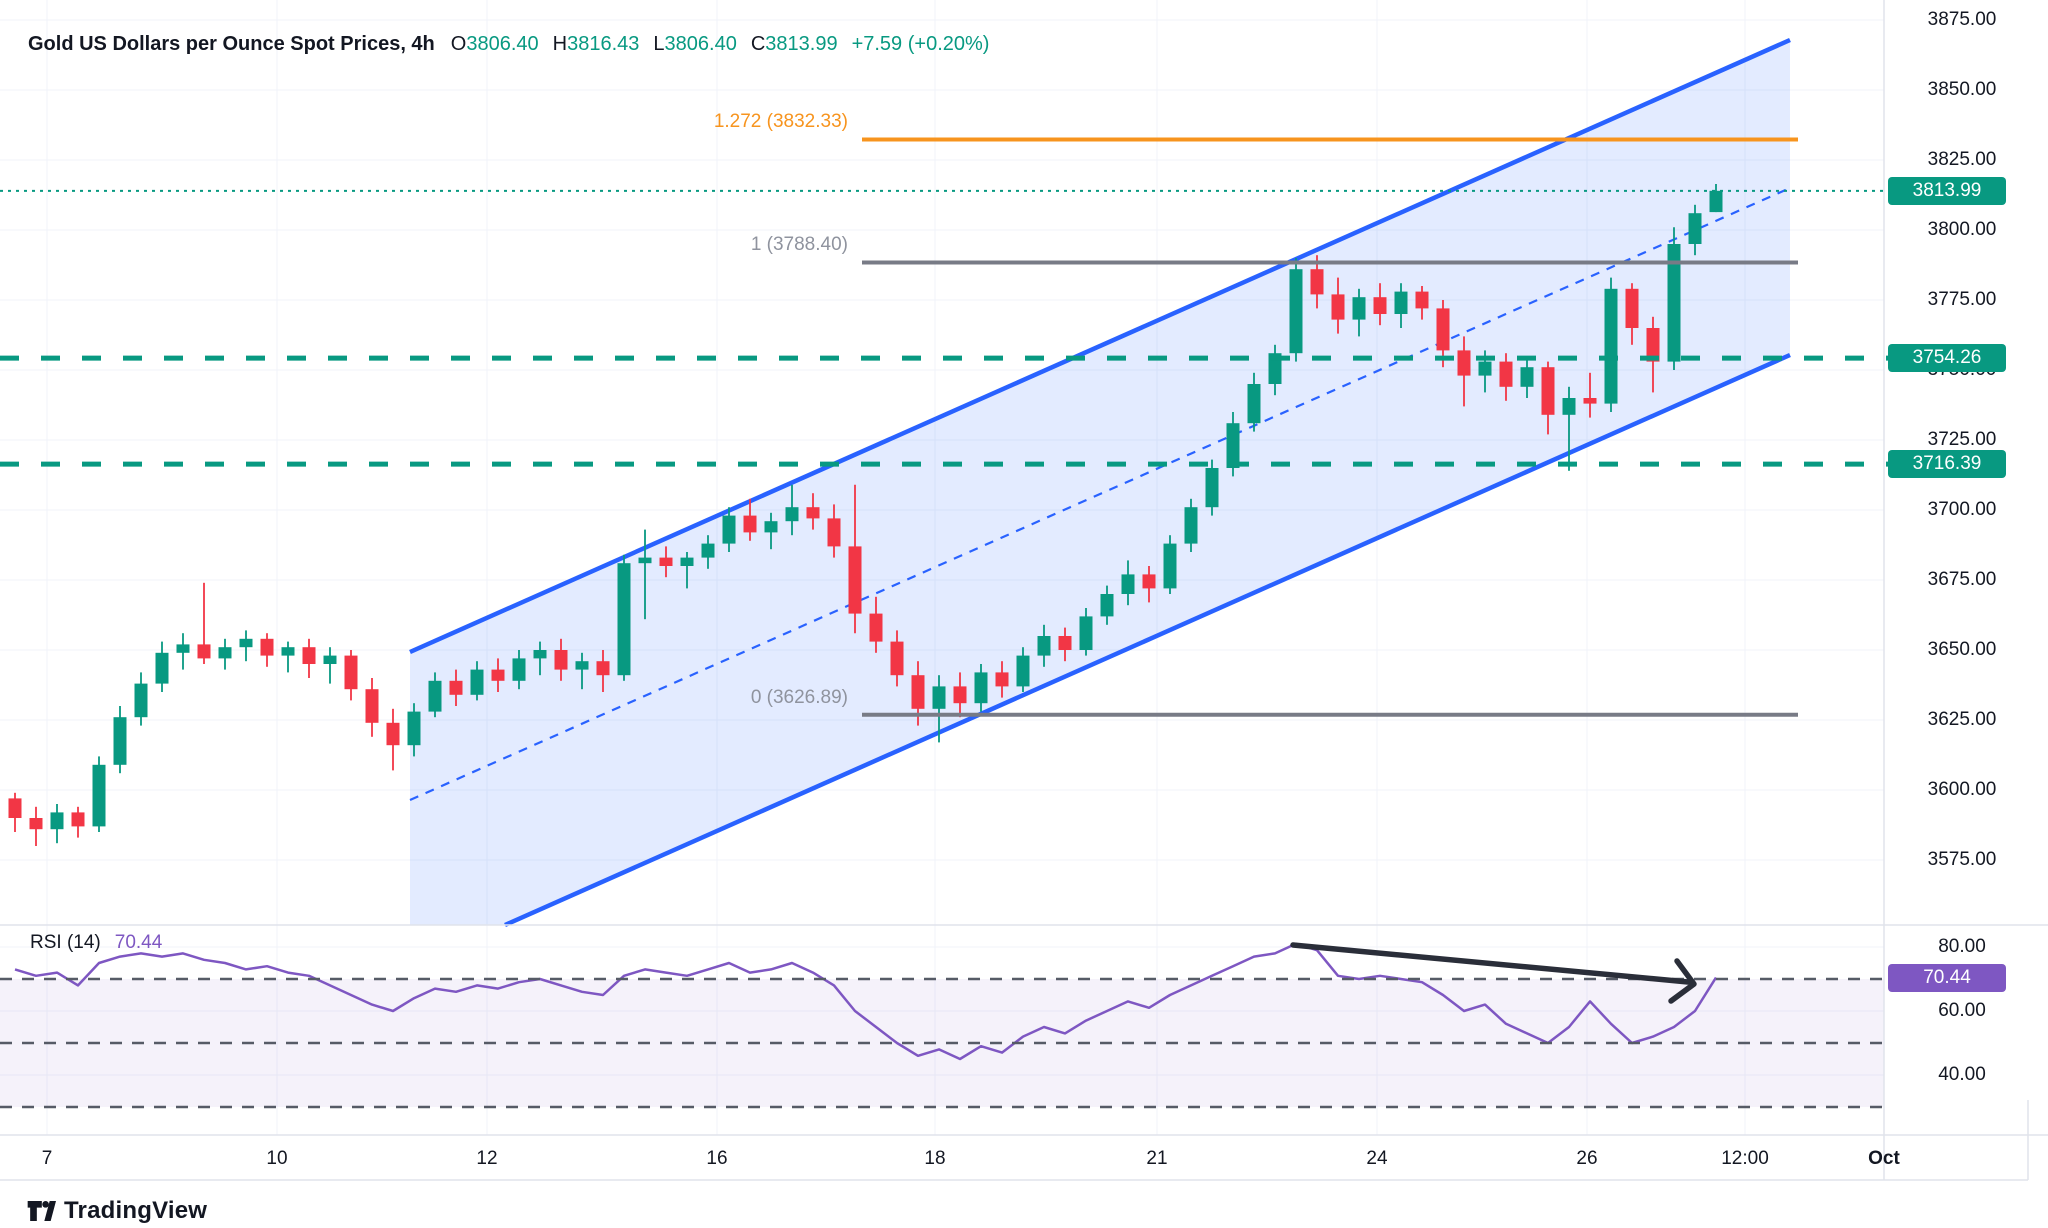 This screenshot has width=2048, height=1228. What do you see at coordinates (799, 245) in the screenshot?
I see `fib-level-label: 1 (3788.40)` at bounding box center [799, 245].